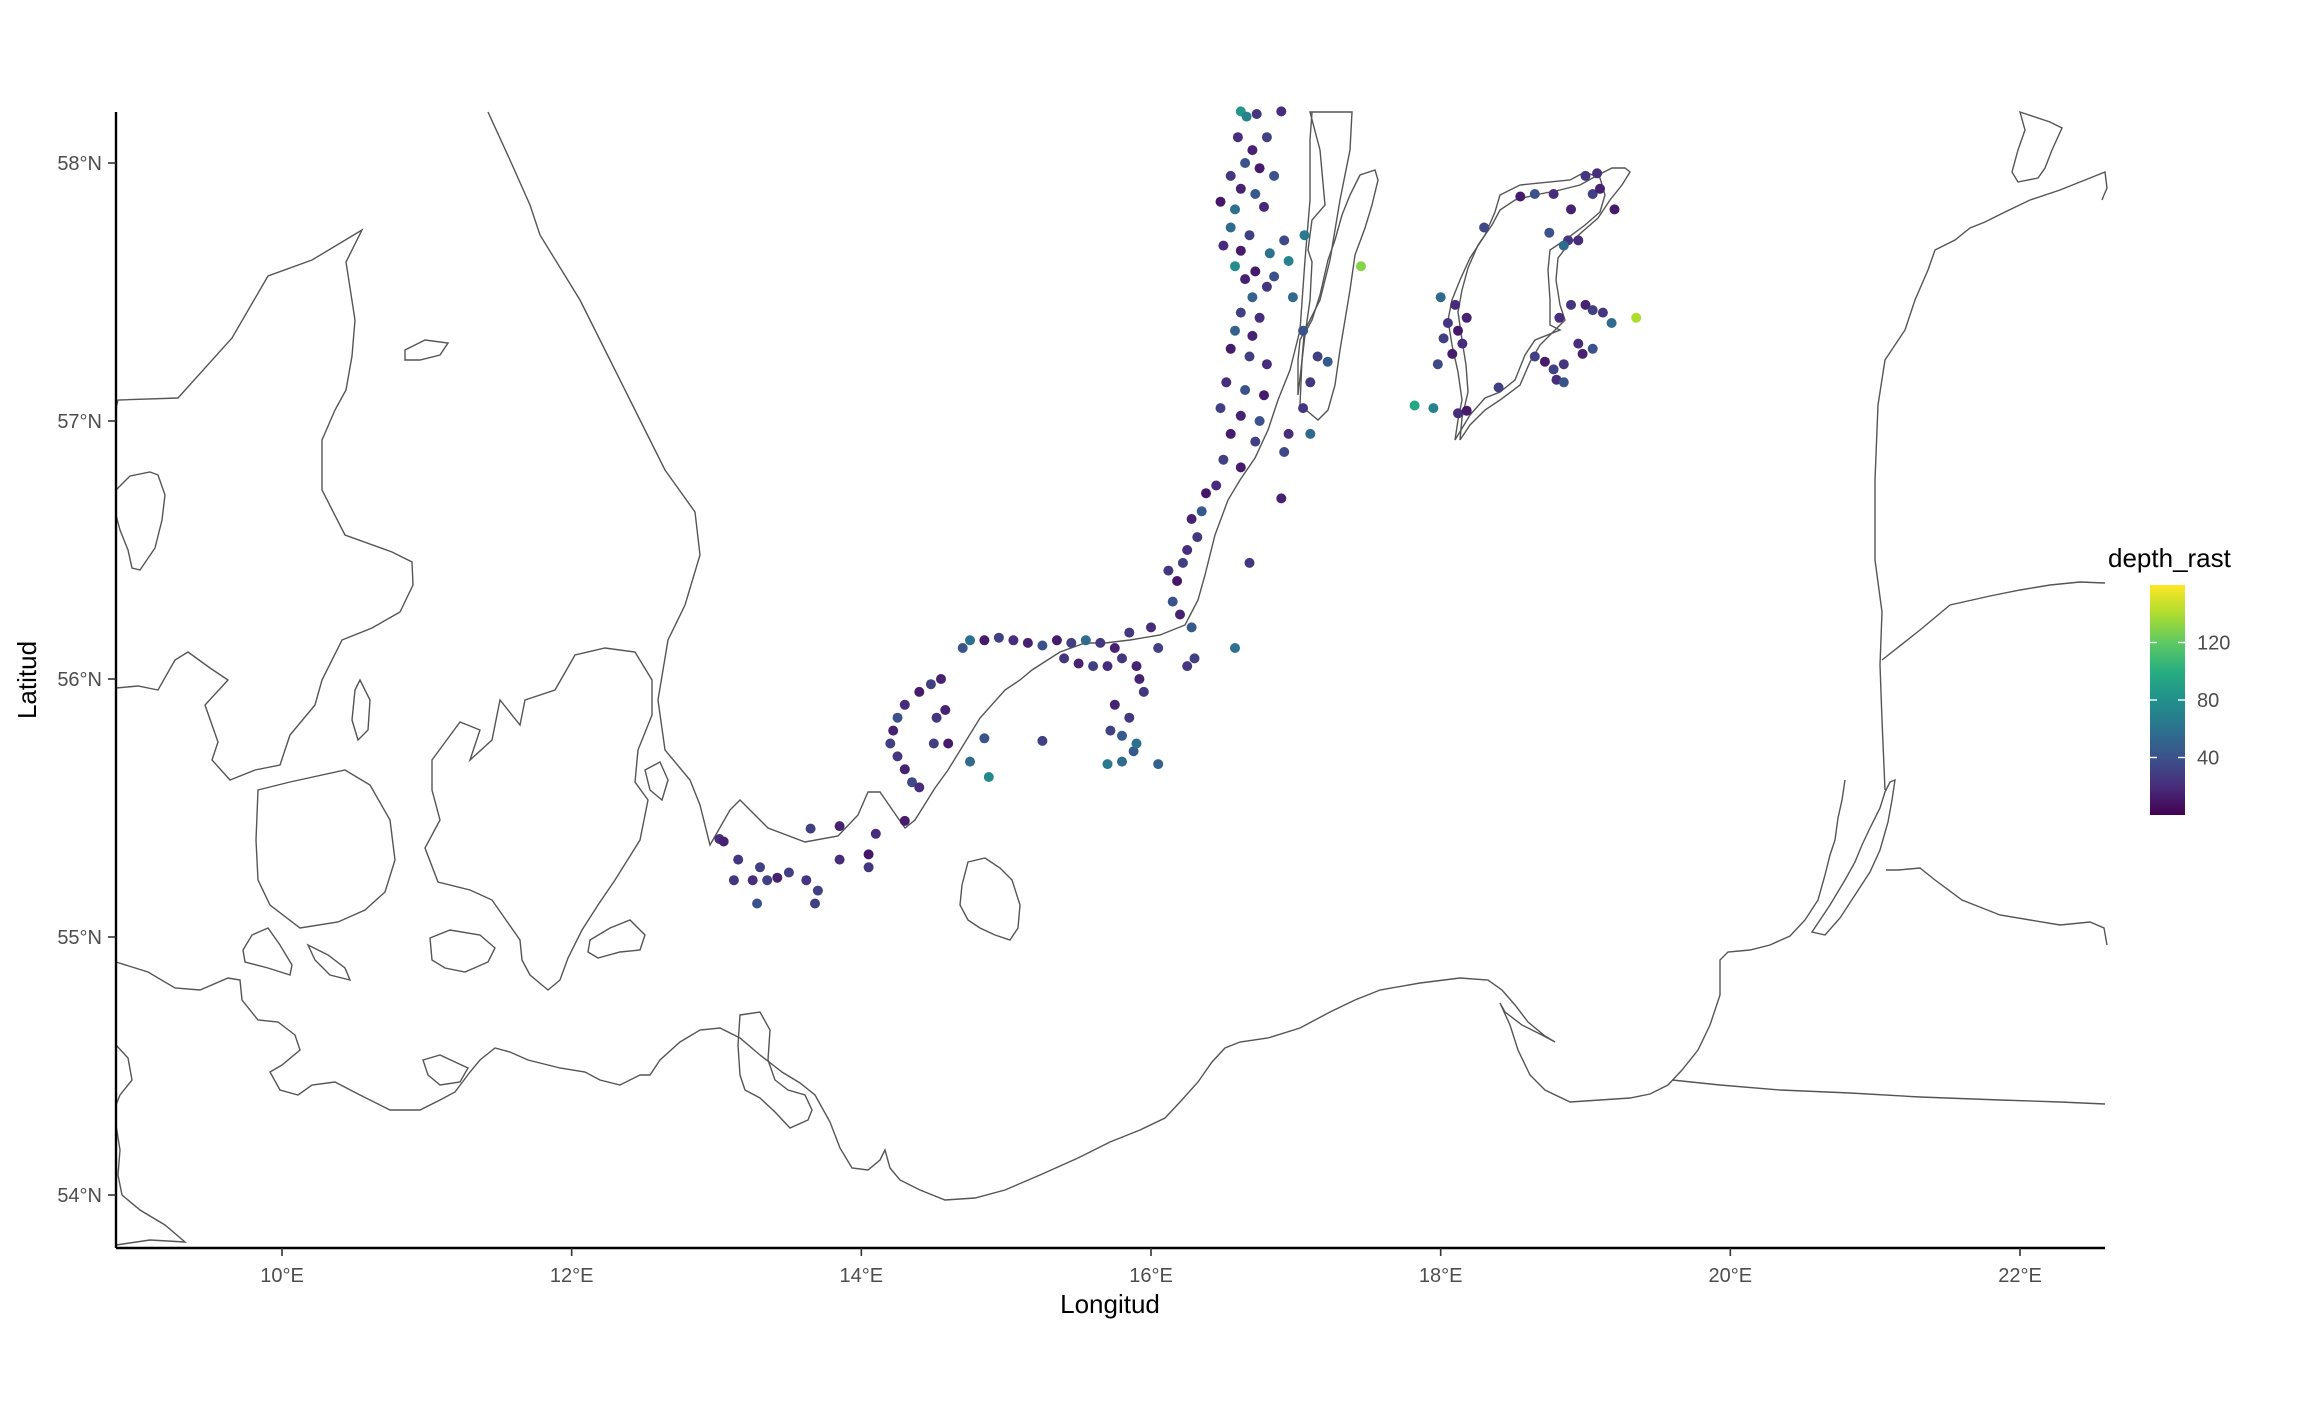 The image size is (2304, 1423). I want to click on legend-title: depth_rast, so click(2170, 558).